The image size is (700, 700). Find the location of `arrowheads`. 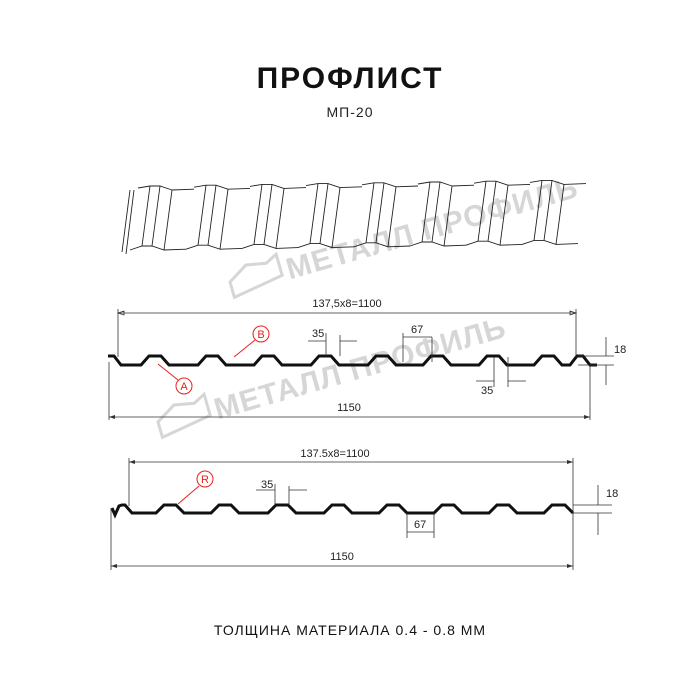

arrowheads is located at coordinates (347, 313).